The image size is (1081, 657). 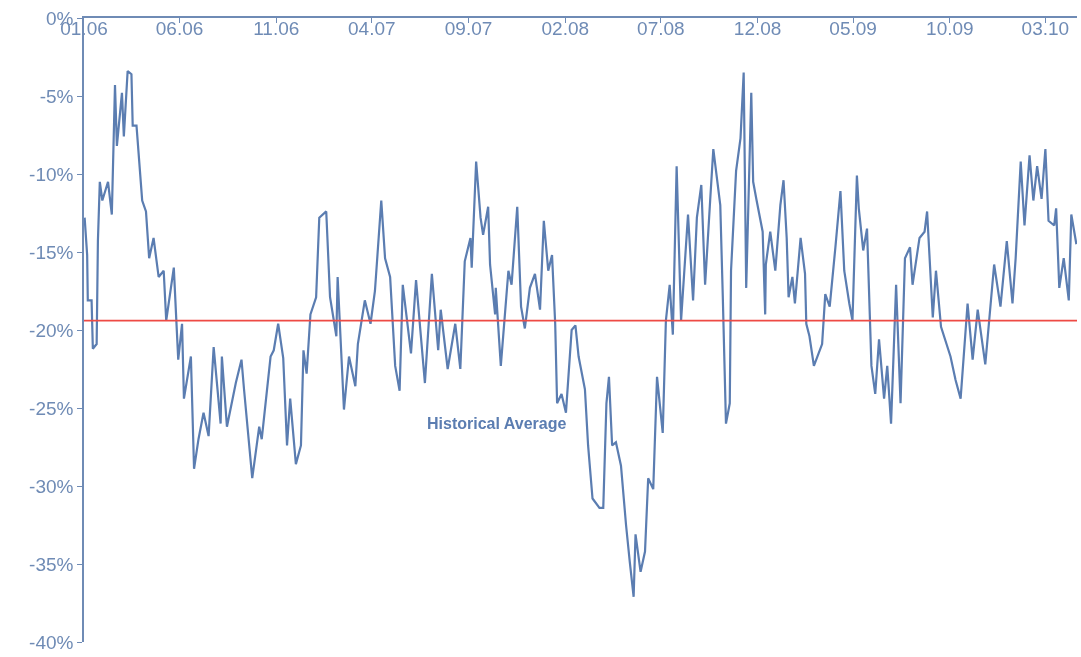 What do you see at coordinates (51, 408) in the screenshot?
I see `y-tick-label: -25%` at bounding box center [51, 408].